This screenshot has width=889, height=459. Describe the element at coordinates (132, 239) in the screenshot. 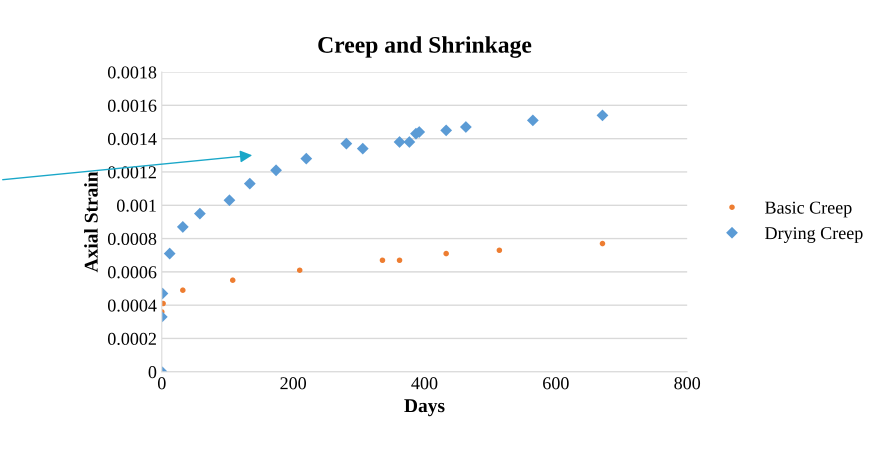

I see `y-tick-label: 0.0008` at that location.